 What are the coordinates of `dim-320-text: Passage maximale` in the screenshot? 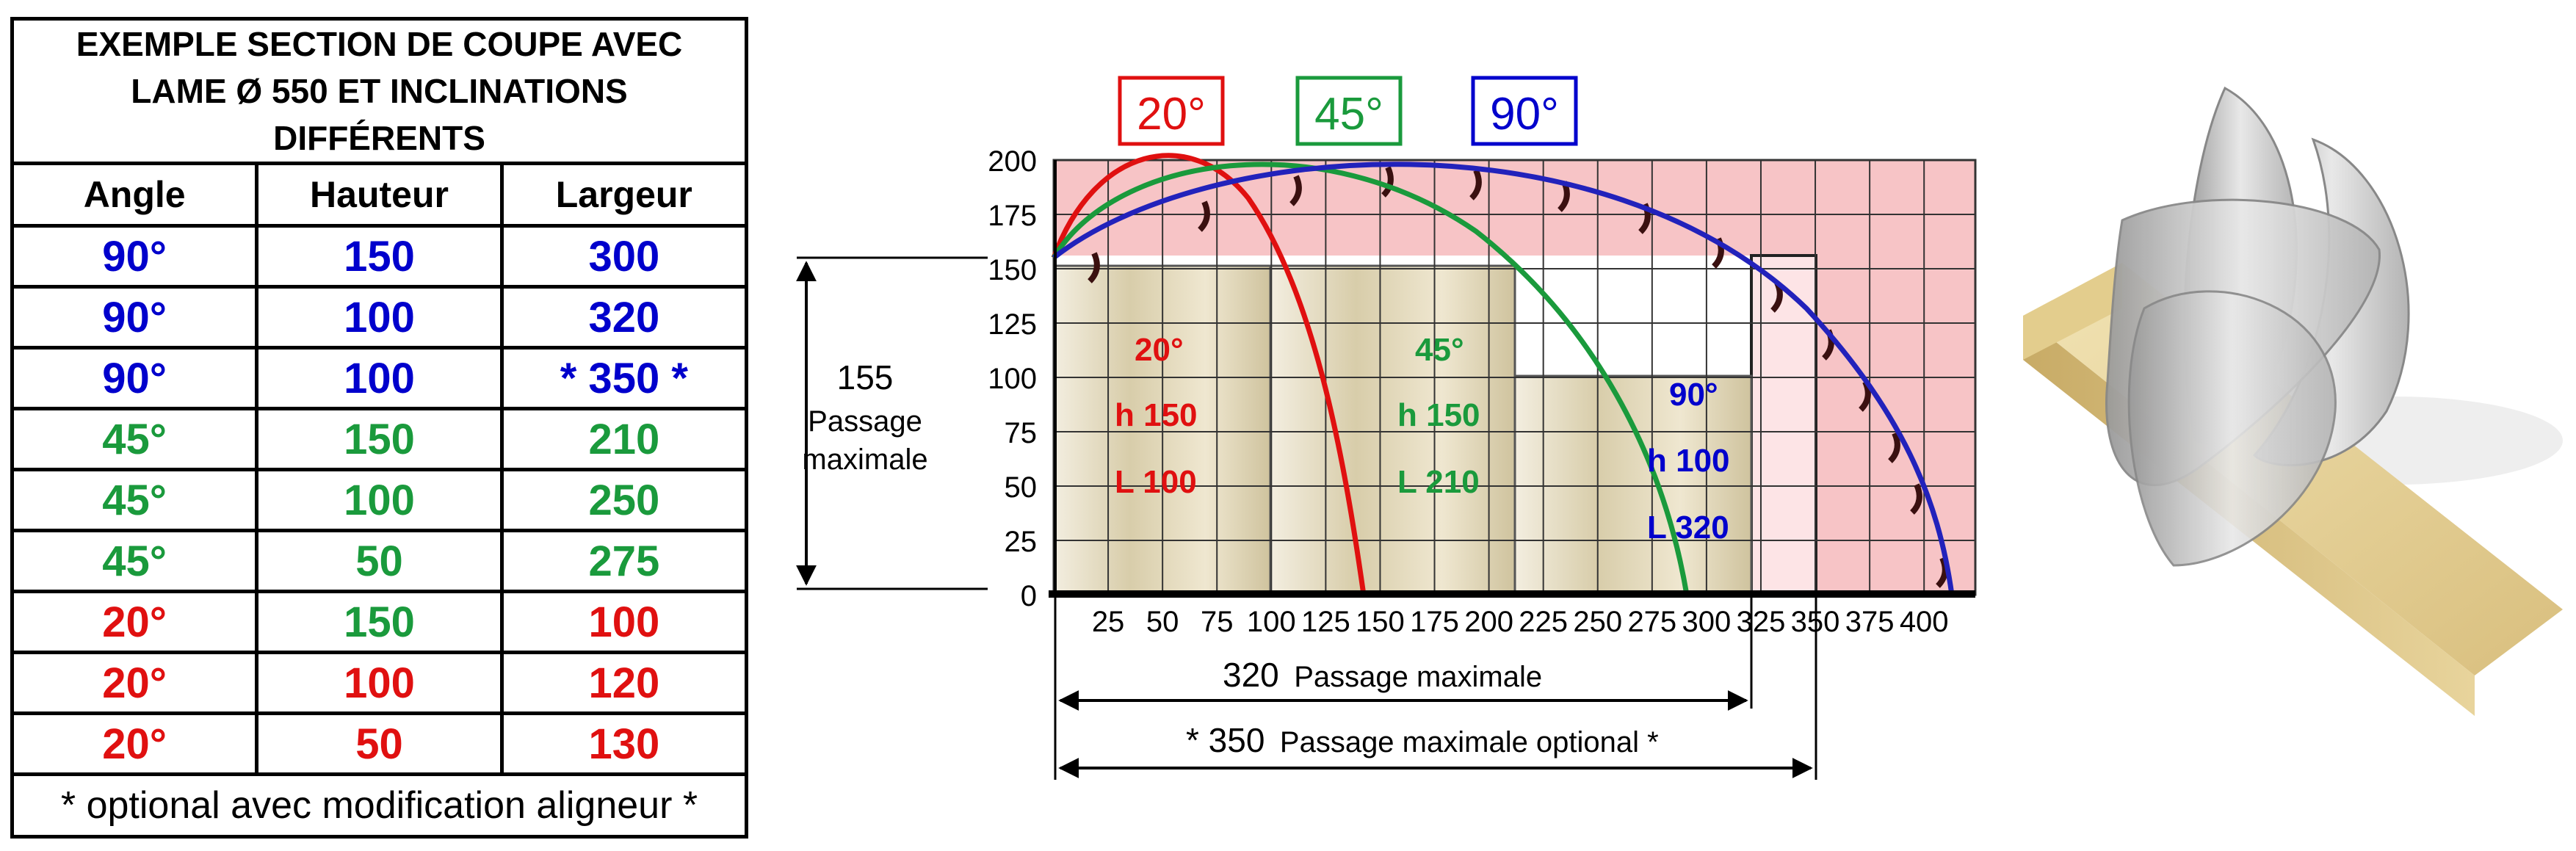 It's located at (1418, 677).